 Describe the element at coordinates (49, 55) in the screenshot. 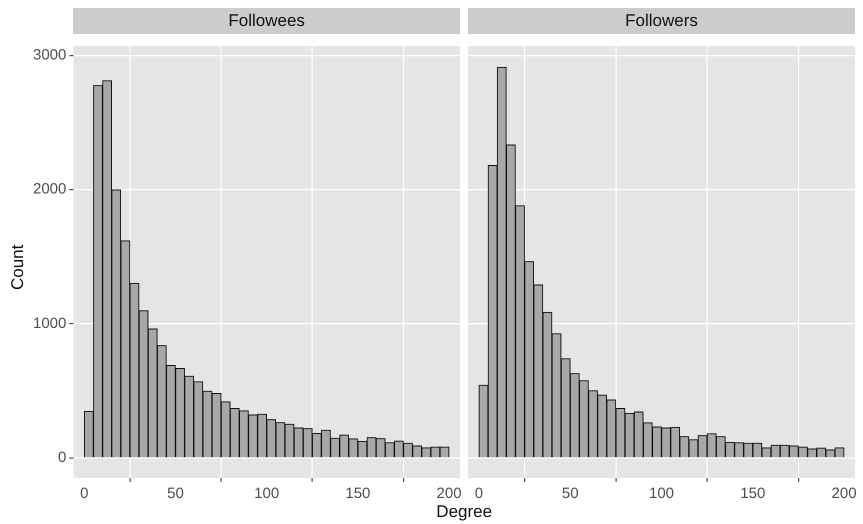

I see `y-tick-label: 3000` at that location.